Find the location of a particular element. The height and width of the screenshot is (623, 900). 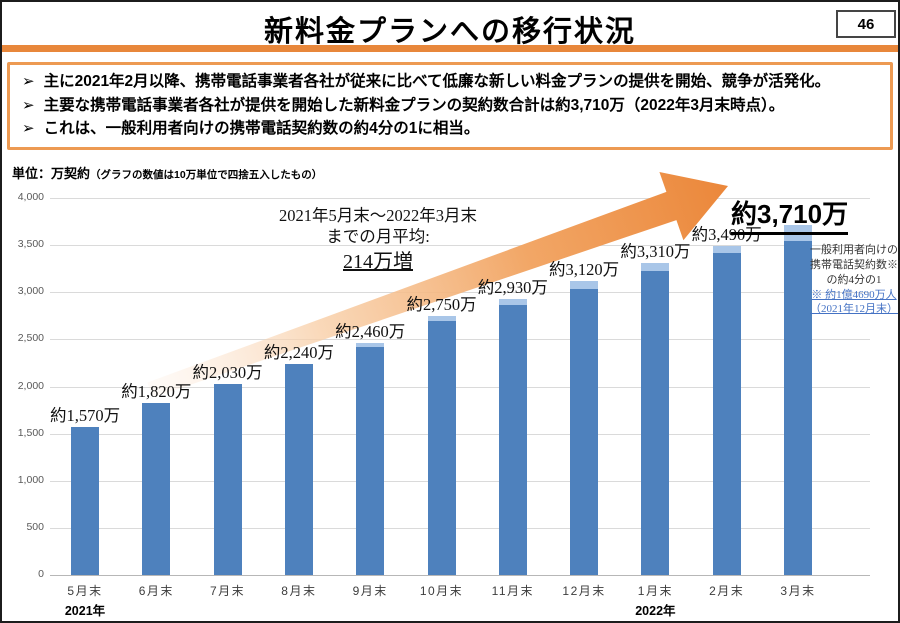

monthly-average-annotation: 2021年5月末～2022年3月末 までの月平均: 214万増 is located at coordinates (378, 240).